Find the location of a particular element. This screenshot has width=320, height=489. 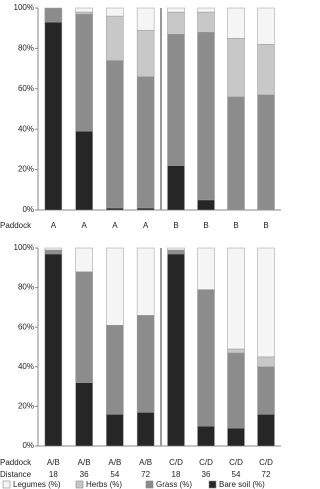

legend-label: Herbs (%) is located at coordinates (104, 484).